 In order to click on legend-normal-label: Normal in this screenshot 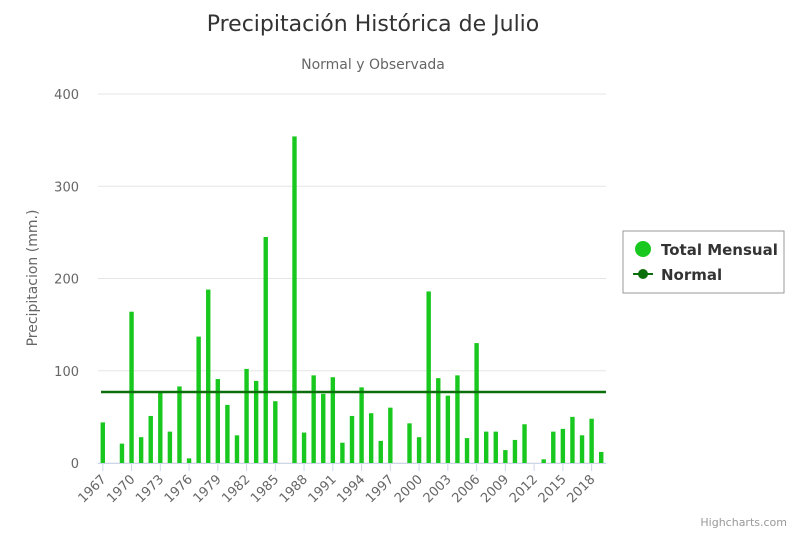, I will do `click(691, 275)`.